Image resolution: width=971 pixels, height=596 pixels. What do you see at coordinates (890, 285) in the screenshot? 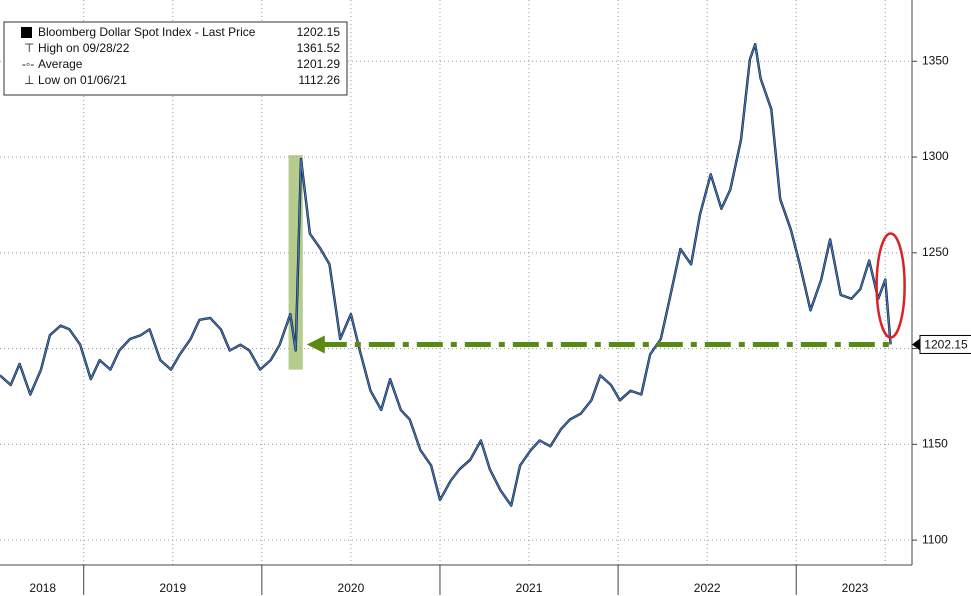
I see `highlight-circle` at bounding box center [890, 285].